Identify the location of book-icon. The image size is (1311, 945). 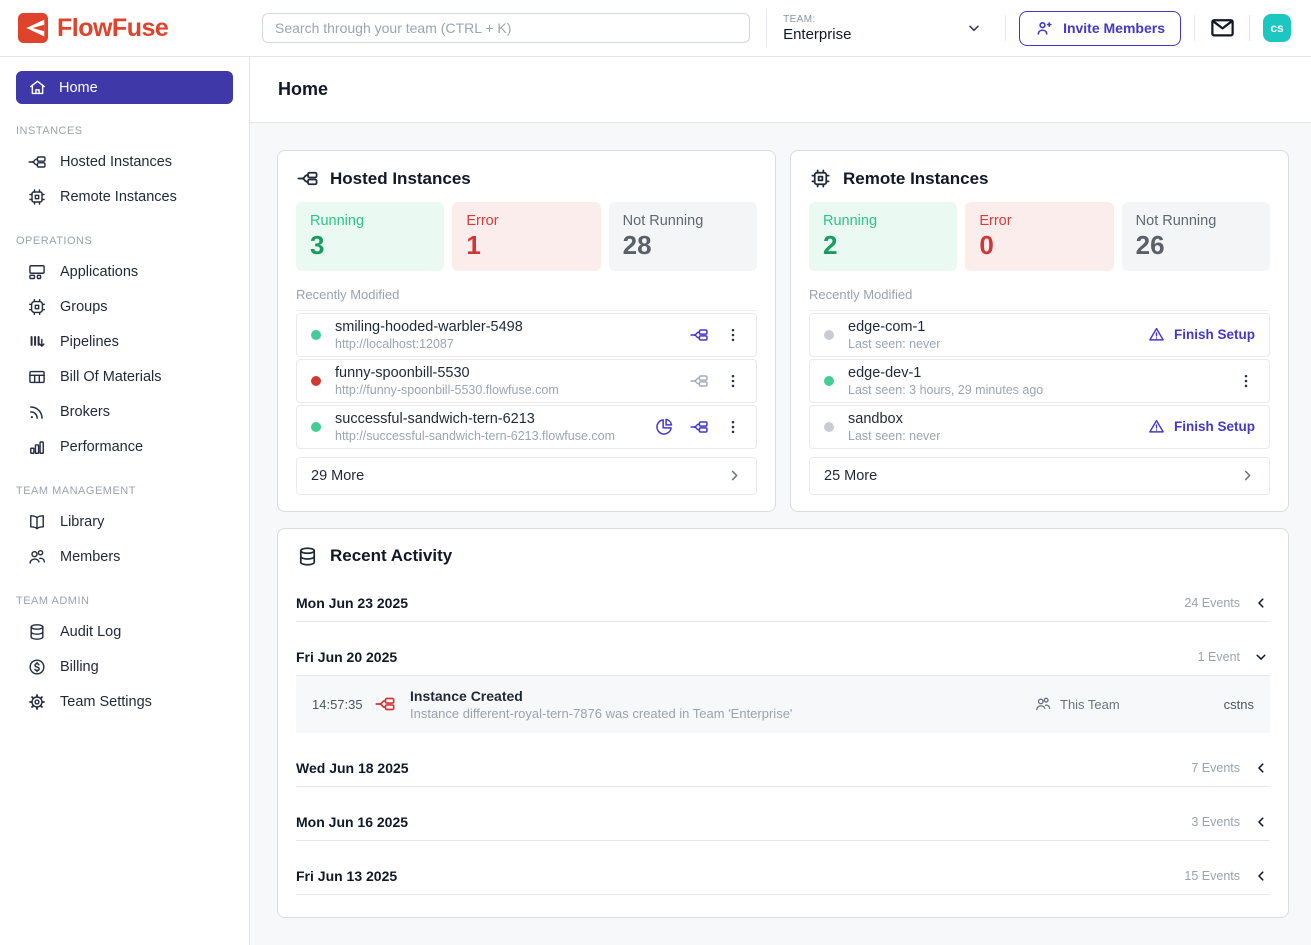
(37, 521).